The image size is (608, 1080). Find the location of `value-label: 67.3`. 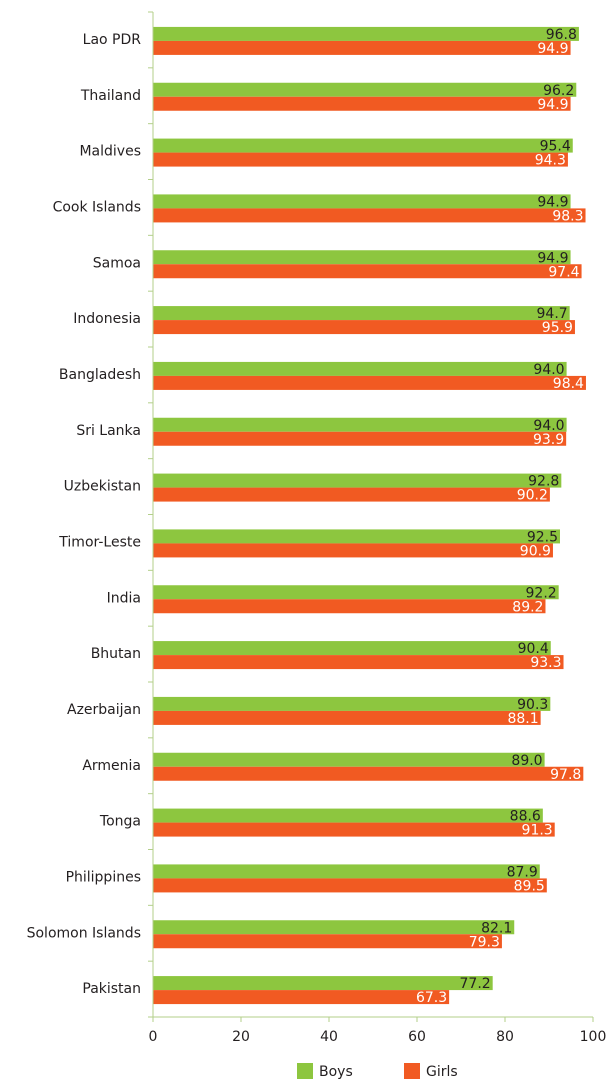

value-label: 67.3 is located at coordinates (431, 998).